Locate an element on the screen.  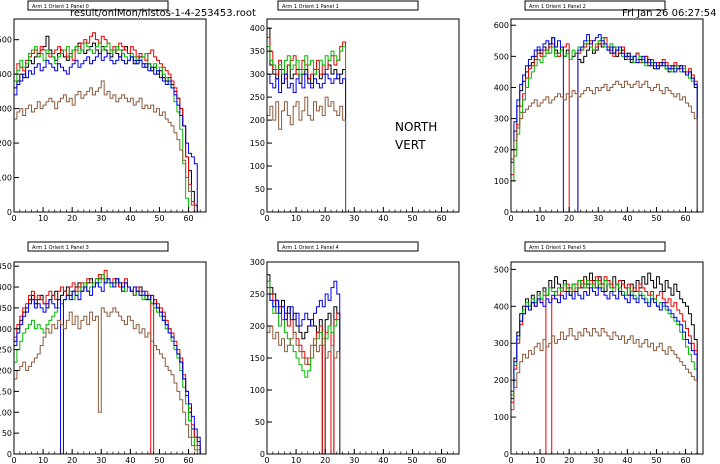
panel-title: Arm 1 Orient 1 Panel 2 is located at coordinates (557, 7).